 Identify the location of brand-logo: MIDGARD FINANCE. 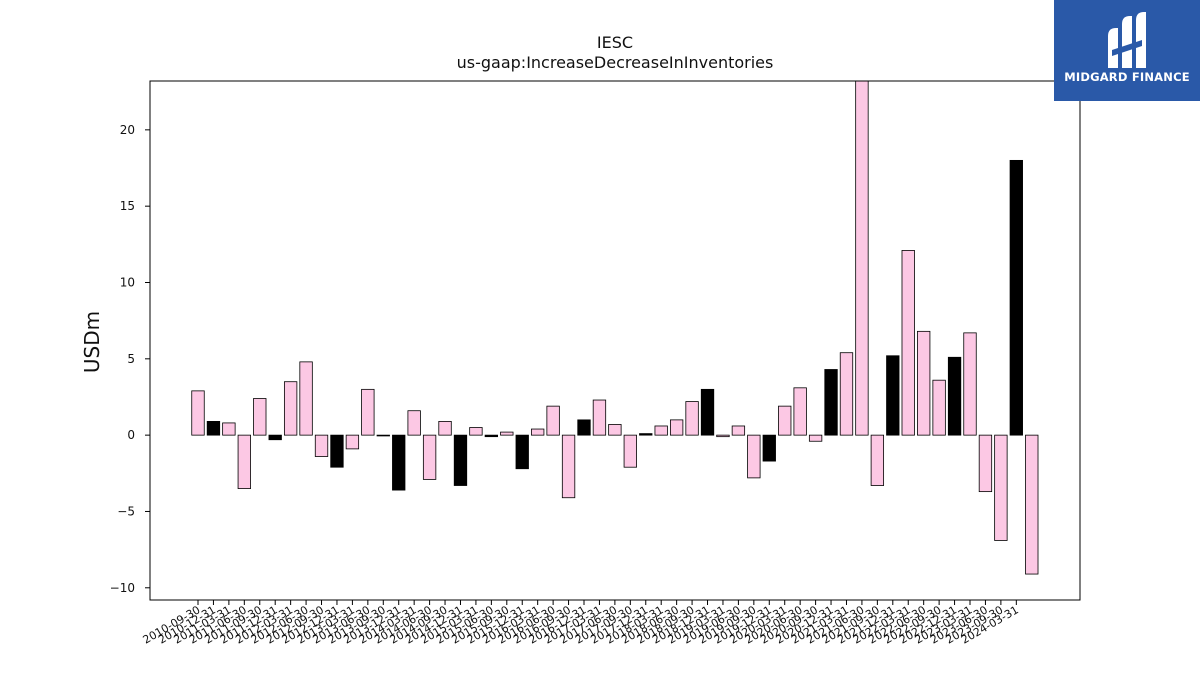
(1127, 50).